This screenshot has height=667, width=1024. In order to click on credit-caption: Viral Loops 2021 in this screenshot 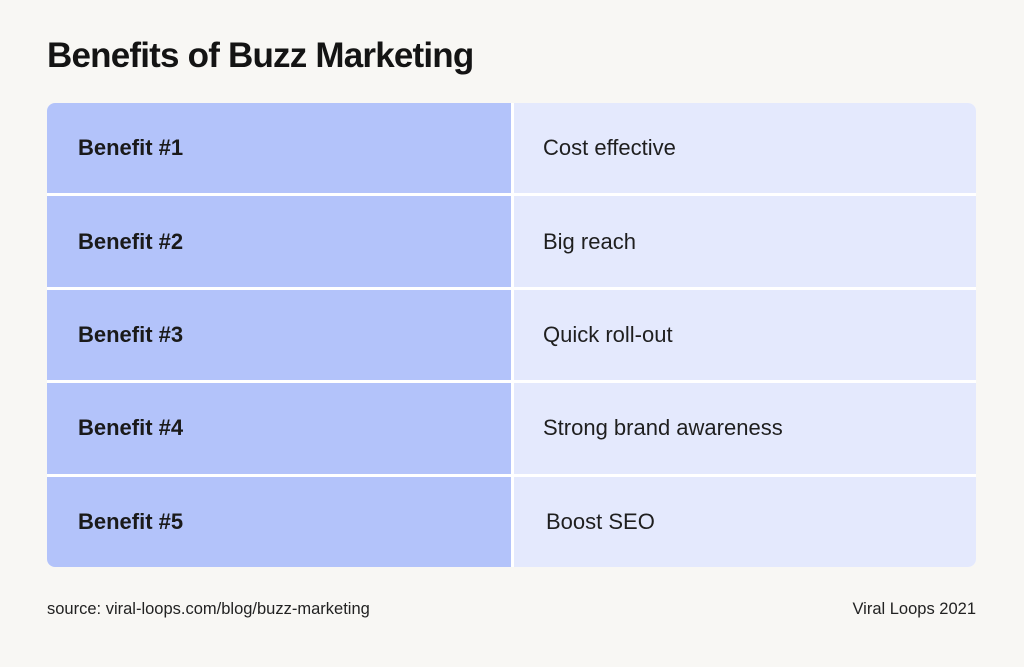, I will do `click(914, 609)`.